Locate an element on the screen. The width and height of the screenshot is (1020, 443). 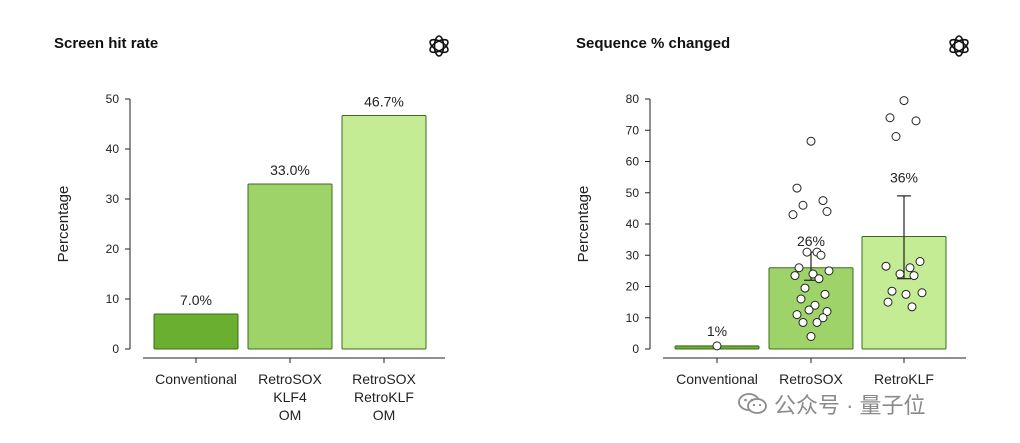
chart-2-title: Sequence % changed is located at coordinates (653, 43).